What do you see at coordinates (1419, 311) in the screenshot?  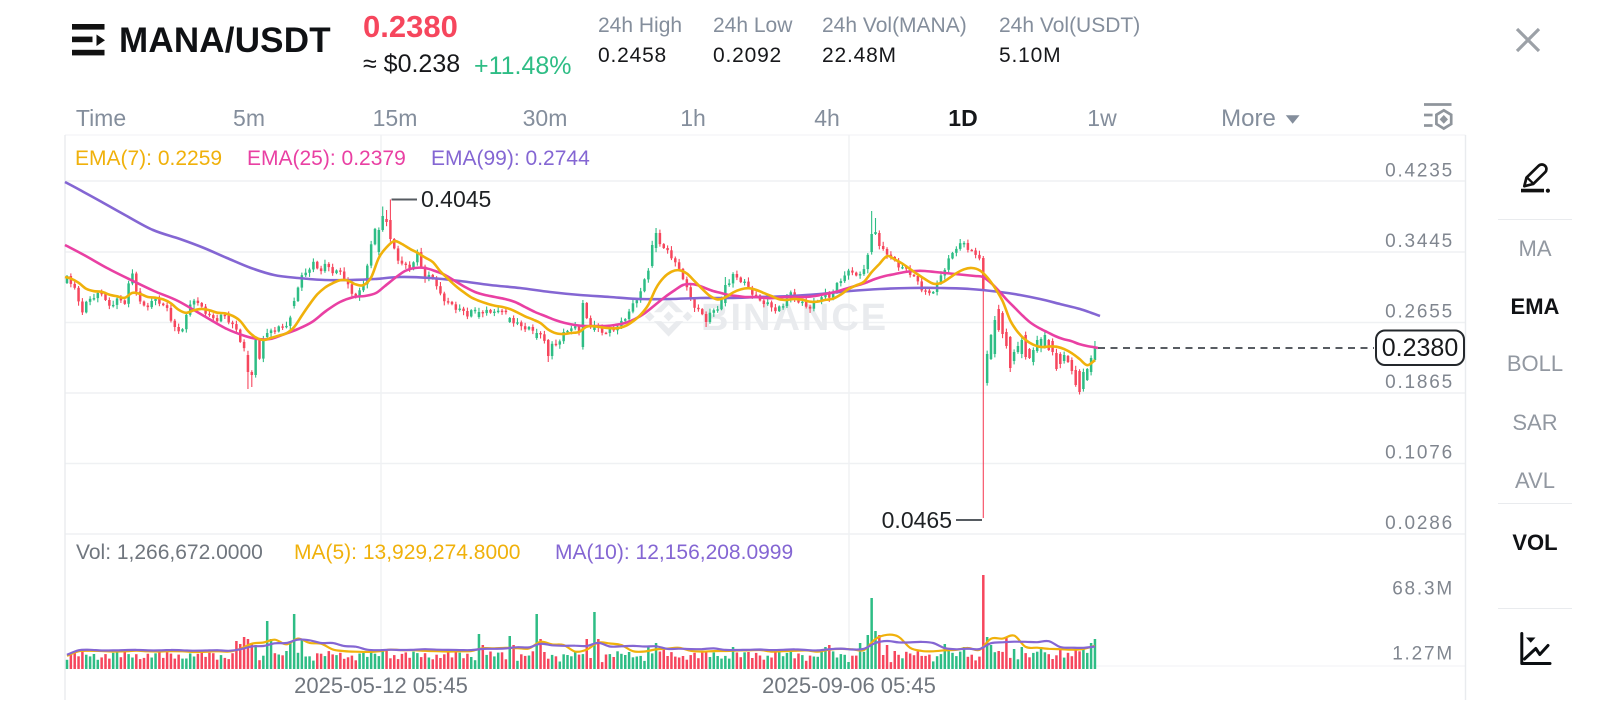 I see `svg-text: 0.2655` at bounding box center [1419, 311].